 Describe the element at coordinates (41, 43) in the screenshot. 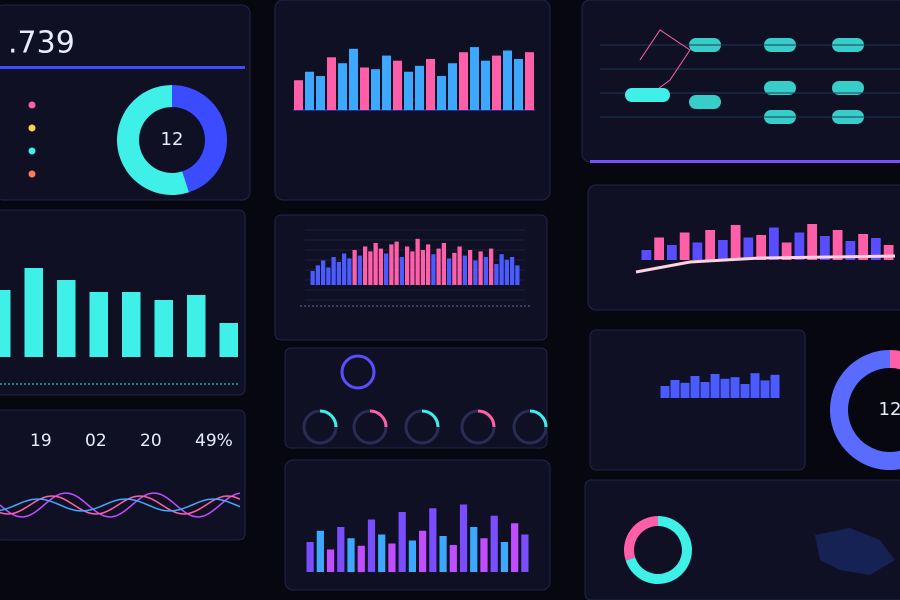

I see `kpi-value: .739` at that location.